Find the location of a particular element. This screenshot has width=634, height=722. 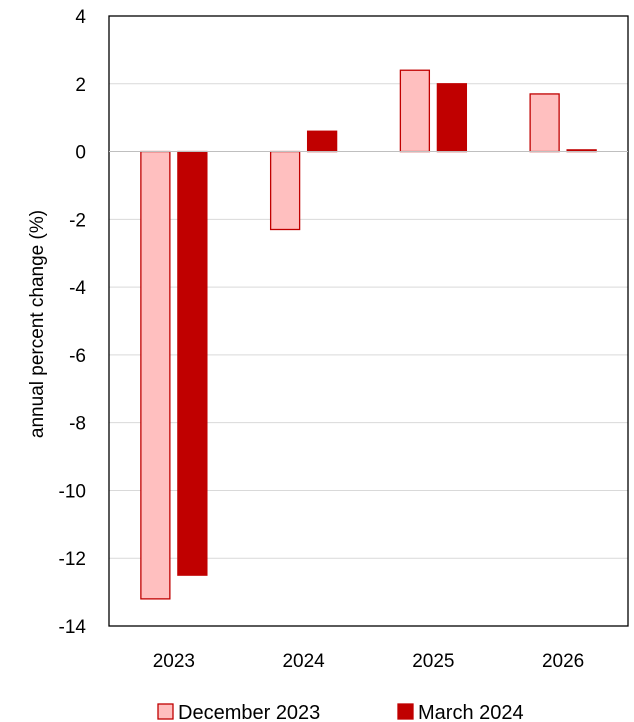

x-tick-label: 2026 is located at coordinates (563, 661).